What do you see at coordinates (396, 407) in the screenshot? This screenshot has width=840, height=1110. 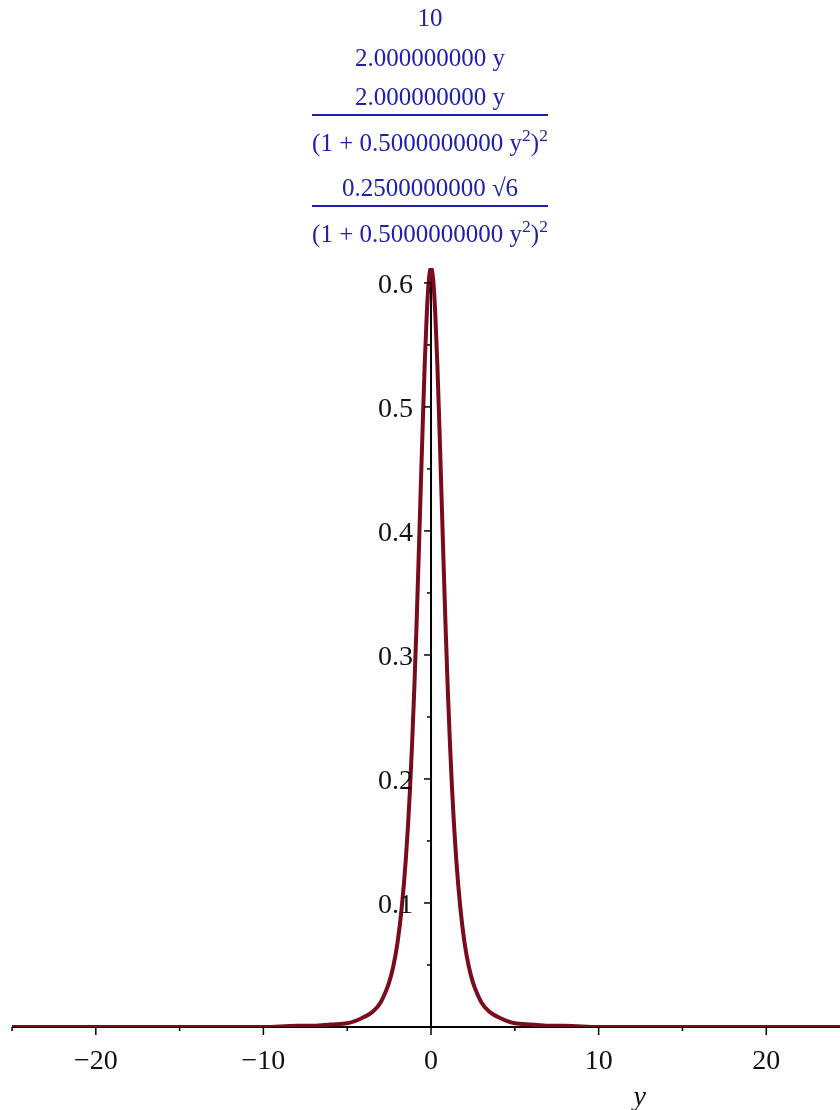 I see `y-tick-label: 0.5` at bounding box center [396, 407].